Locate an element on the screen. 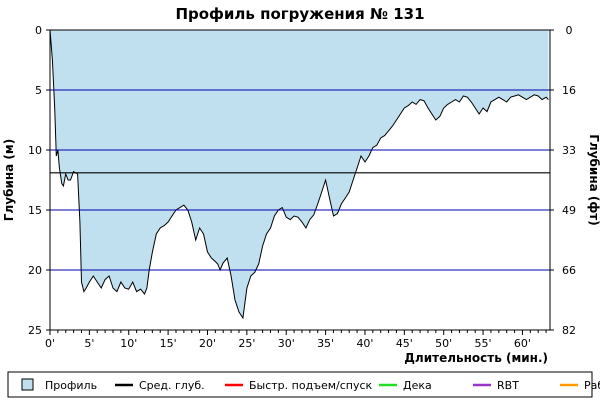 The width and height of the screenshot is (600, 400). legend-label: Сред. глуб. is located at coordinates (172, 385).